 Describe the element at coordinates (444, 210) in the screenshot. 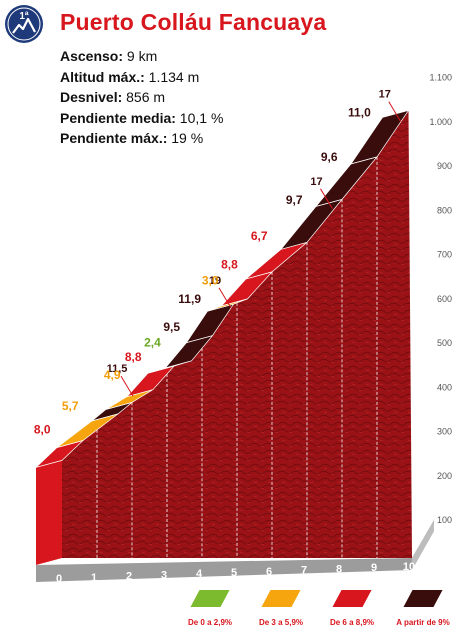

I see `y-tick-label: 800` at that location.